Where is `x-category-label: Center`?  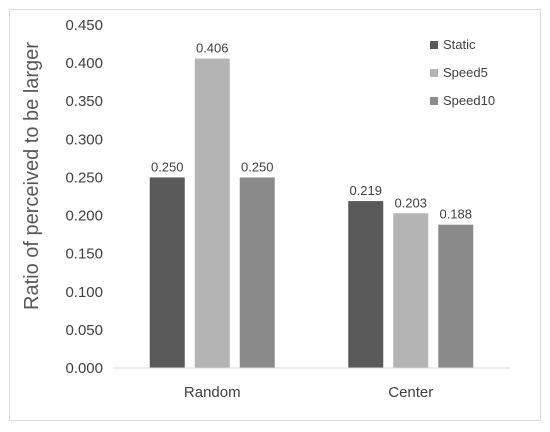 x-category-label: Center is located at coordinates (410, 392).